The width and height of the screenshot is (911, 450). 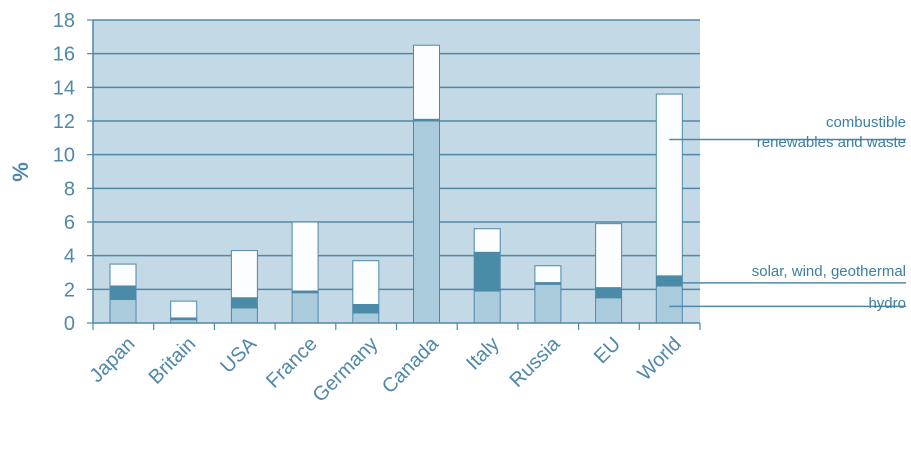 What do you see at coordinates (487, 240) in the screenshot?
I see `bar-italy-combustible` at bounding box center [487, 240].